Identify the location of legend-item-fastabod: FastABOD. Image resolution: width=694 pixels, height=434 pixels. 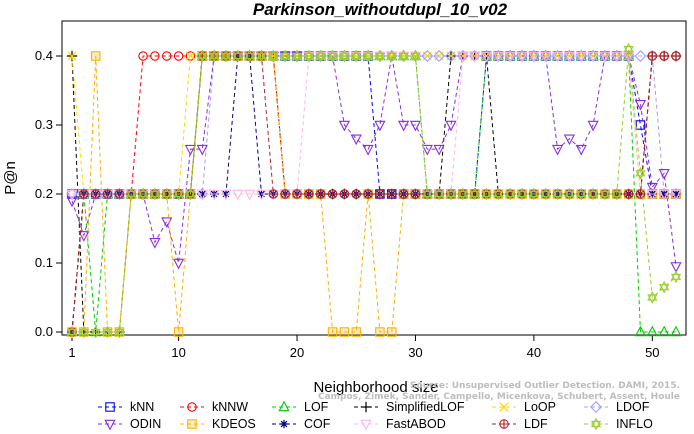
(400, 424).